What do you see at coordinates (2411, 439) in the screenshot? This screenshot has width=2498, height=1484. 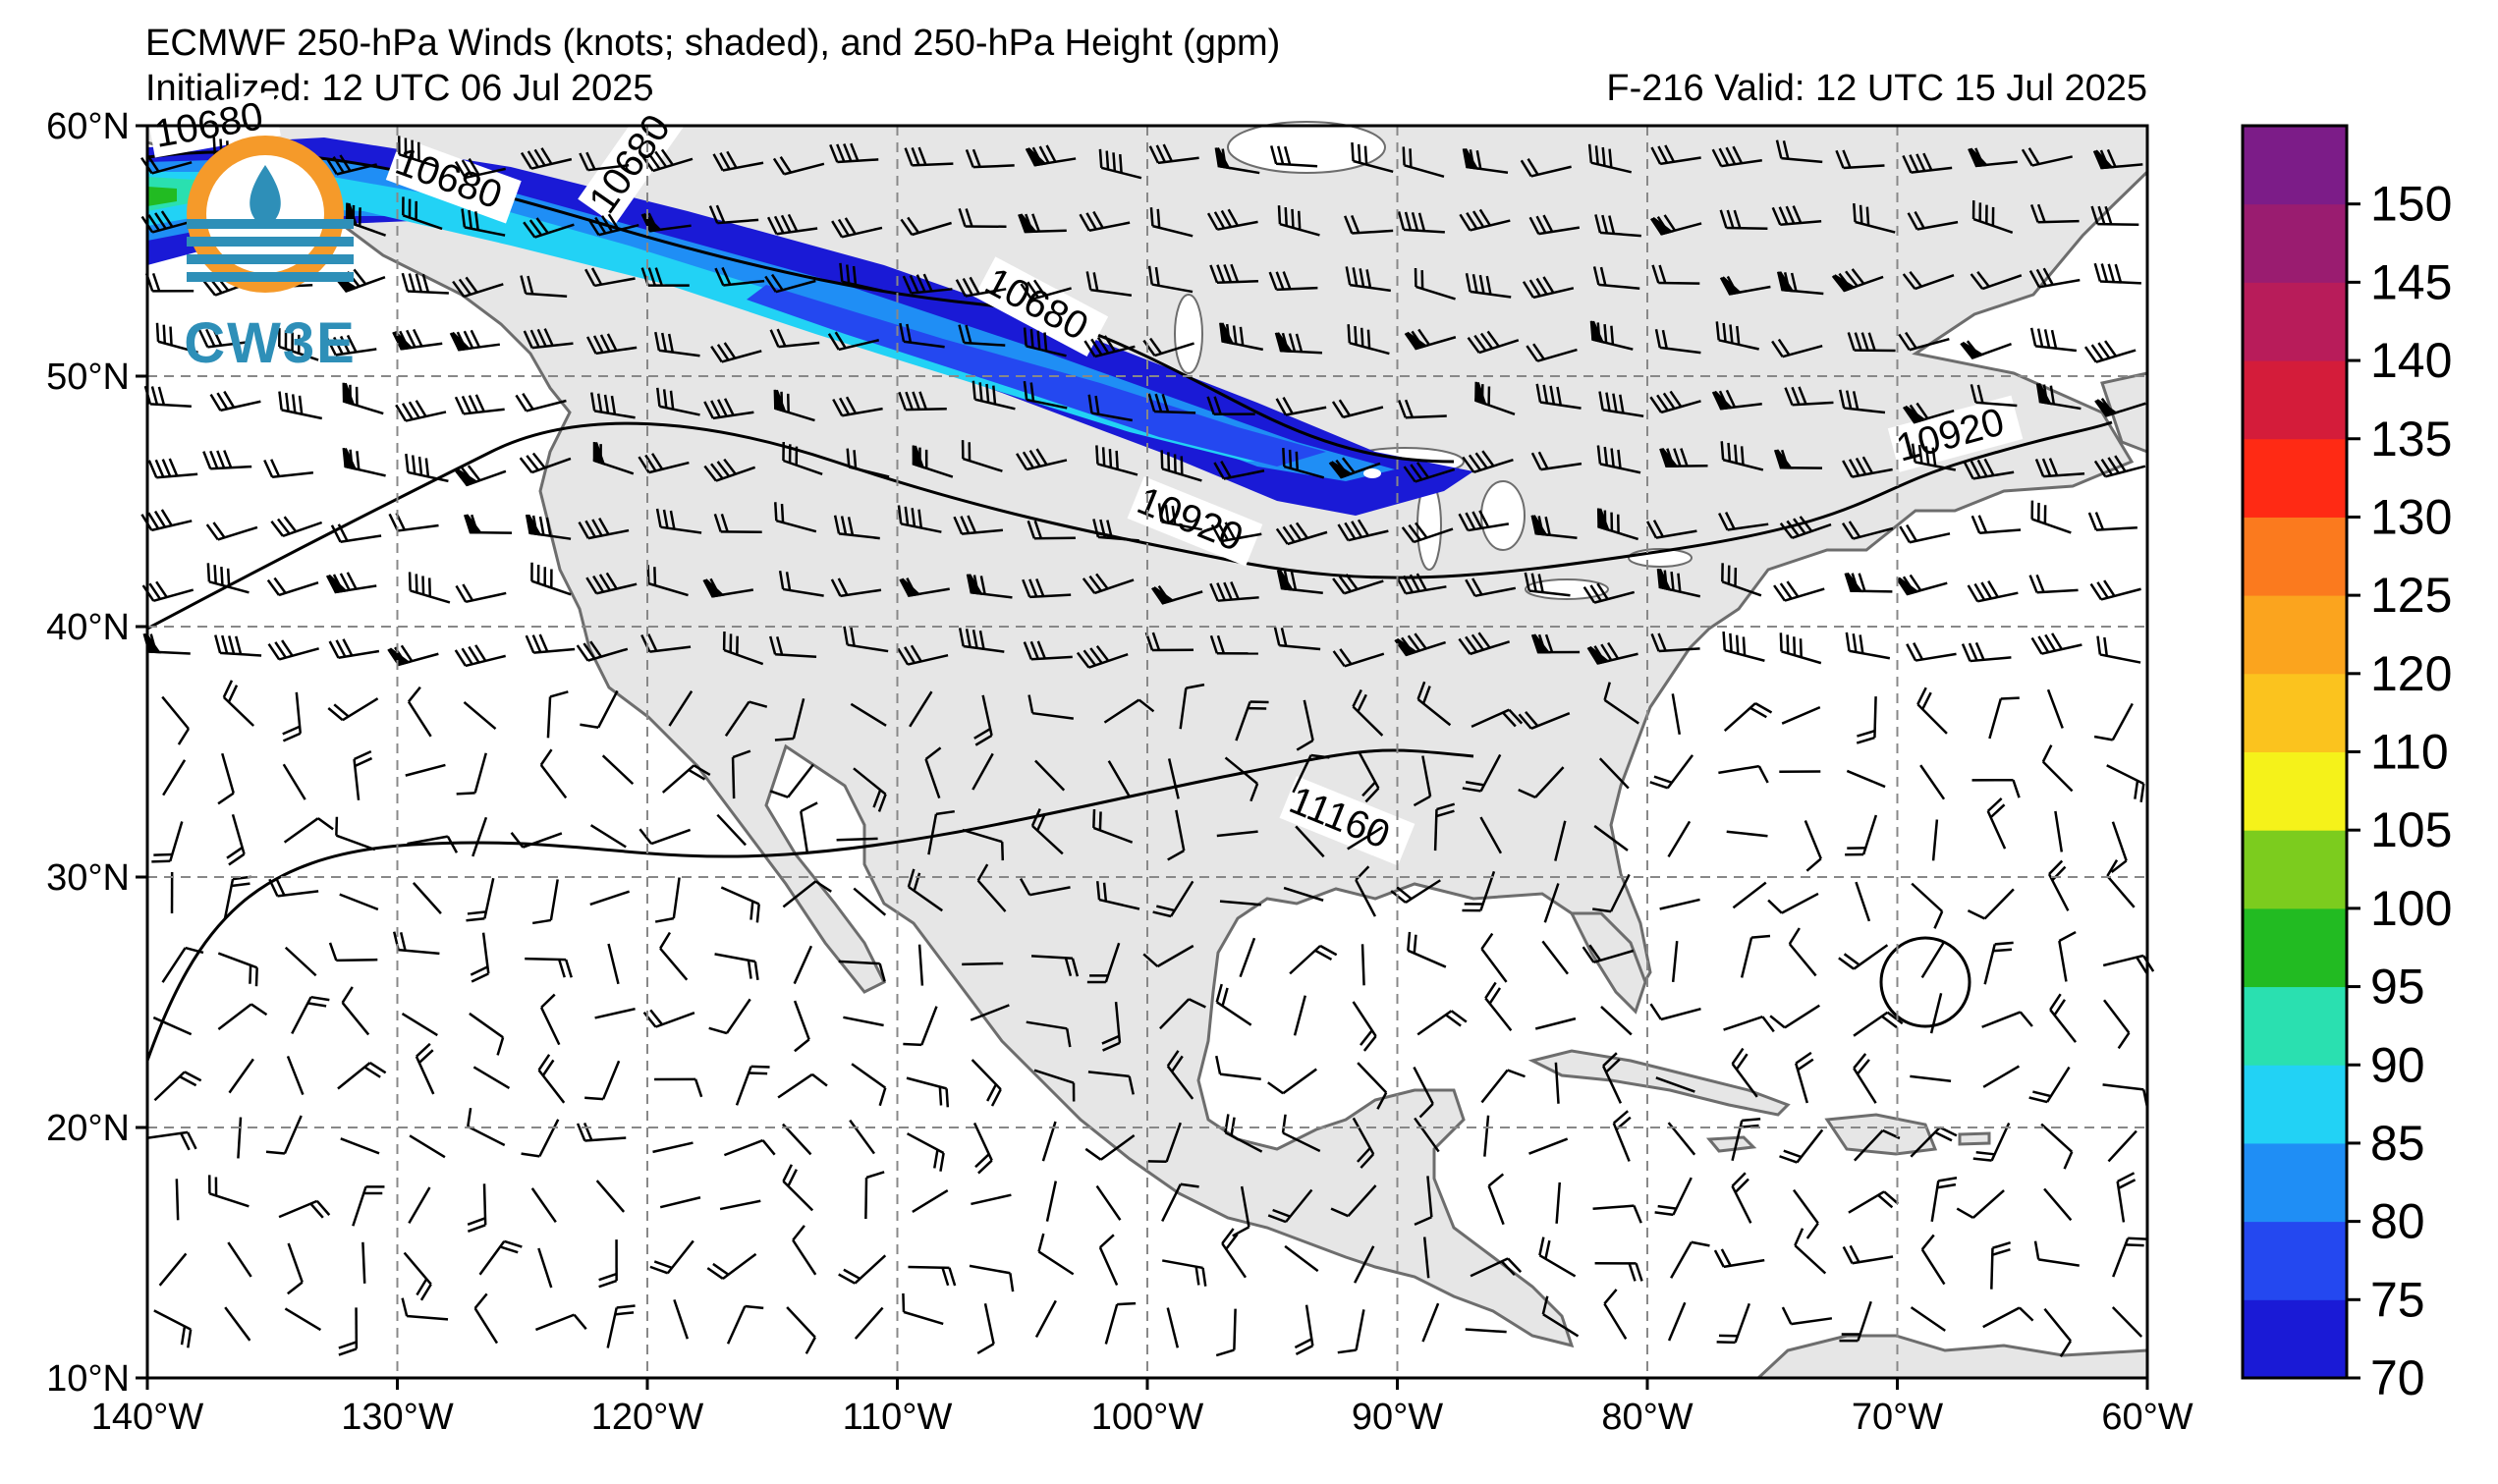 I see `colorbar-tick-label: 135` at bounding box center [2411, 439].